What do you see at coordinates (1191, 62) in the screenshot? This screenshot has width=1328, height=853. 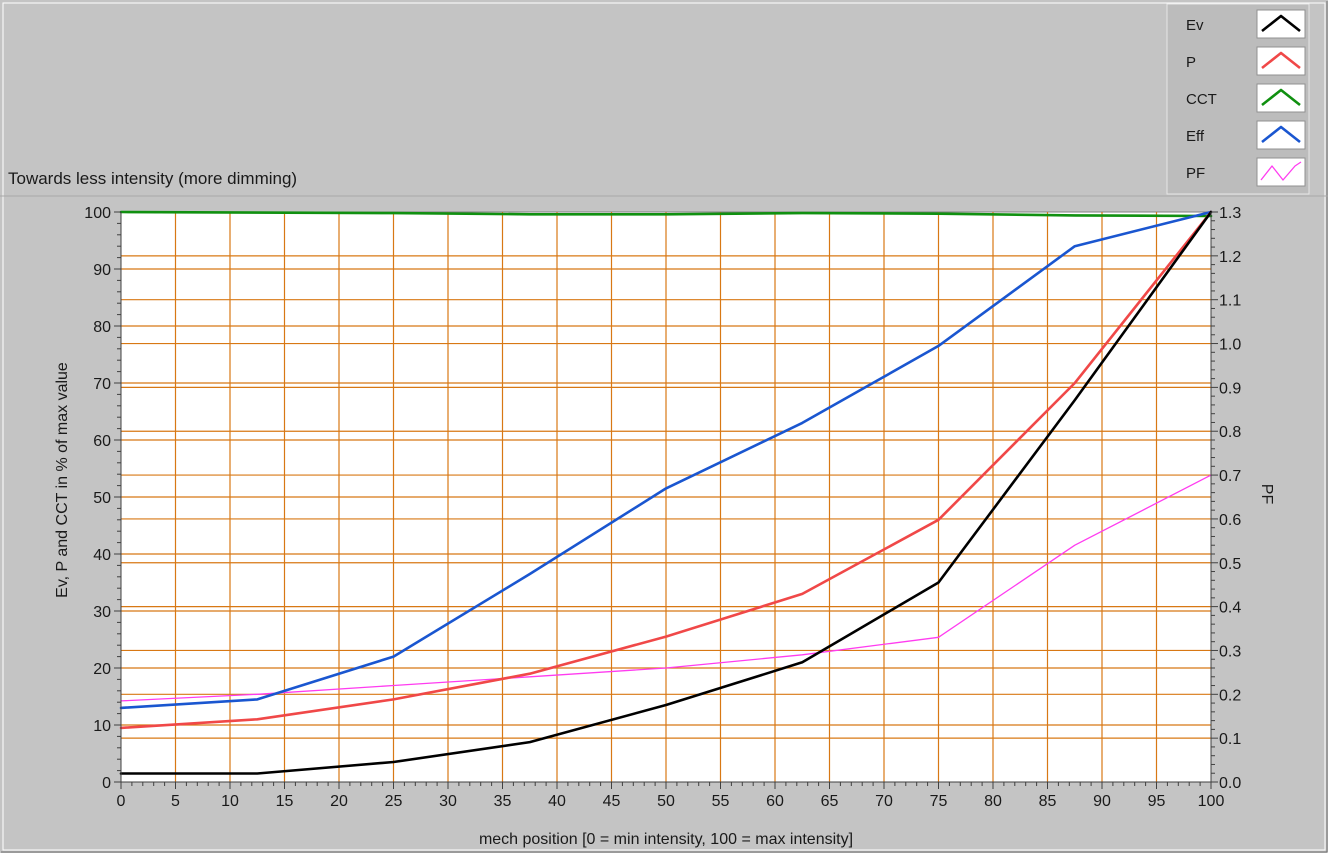 I see `legend-label: P` at bounding box center [1191, 62].